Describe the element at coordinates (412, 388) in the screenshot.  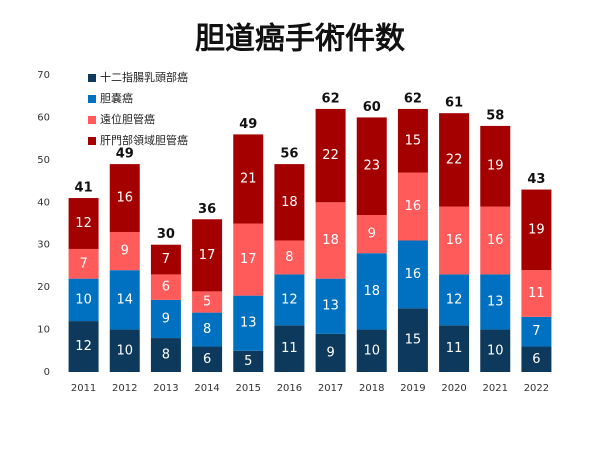
I see `x-tick-label: 2019` at that location.